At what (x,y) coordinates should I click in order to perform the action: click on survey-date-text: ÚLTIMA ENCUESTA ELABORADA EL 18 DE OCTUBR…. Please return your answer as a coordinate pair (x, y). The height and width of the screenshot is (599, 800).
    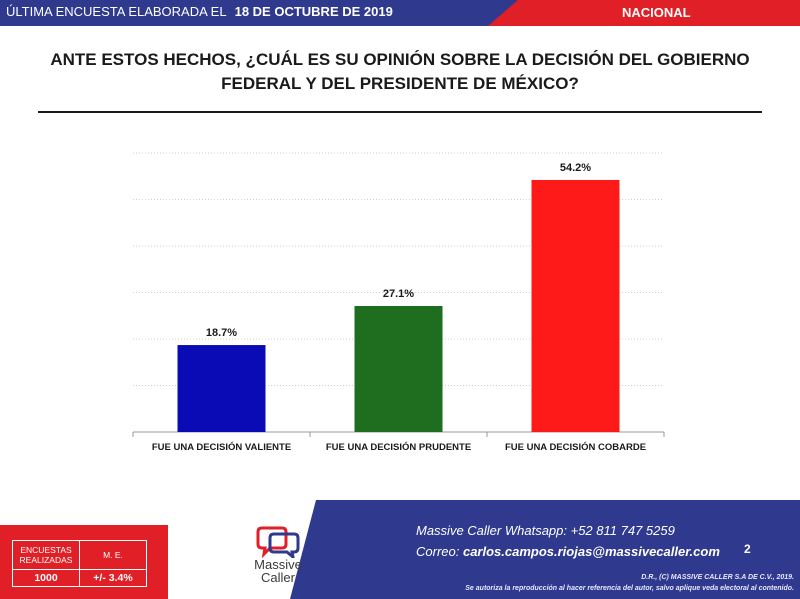
    Looking at the image, I should click on (199, 11).